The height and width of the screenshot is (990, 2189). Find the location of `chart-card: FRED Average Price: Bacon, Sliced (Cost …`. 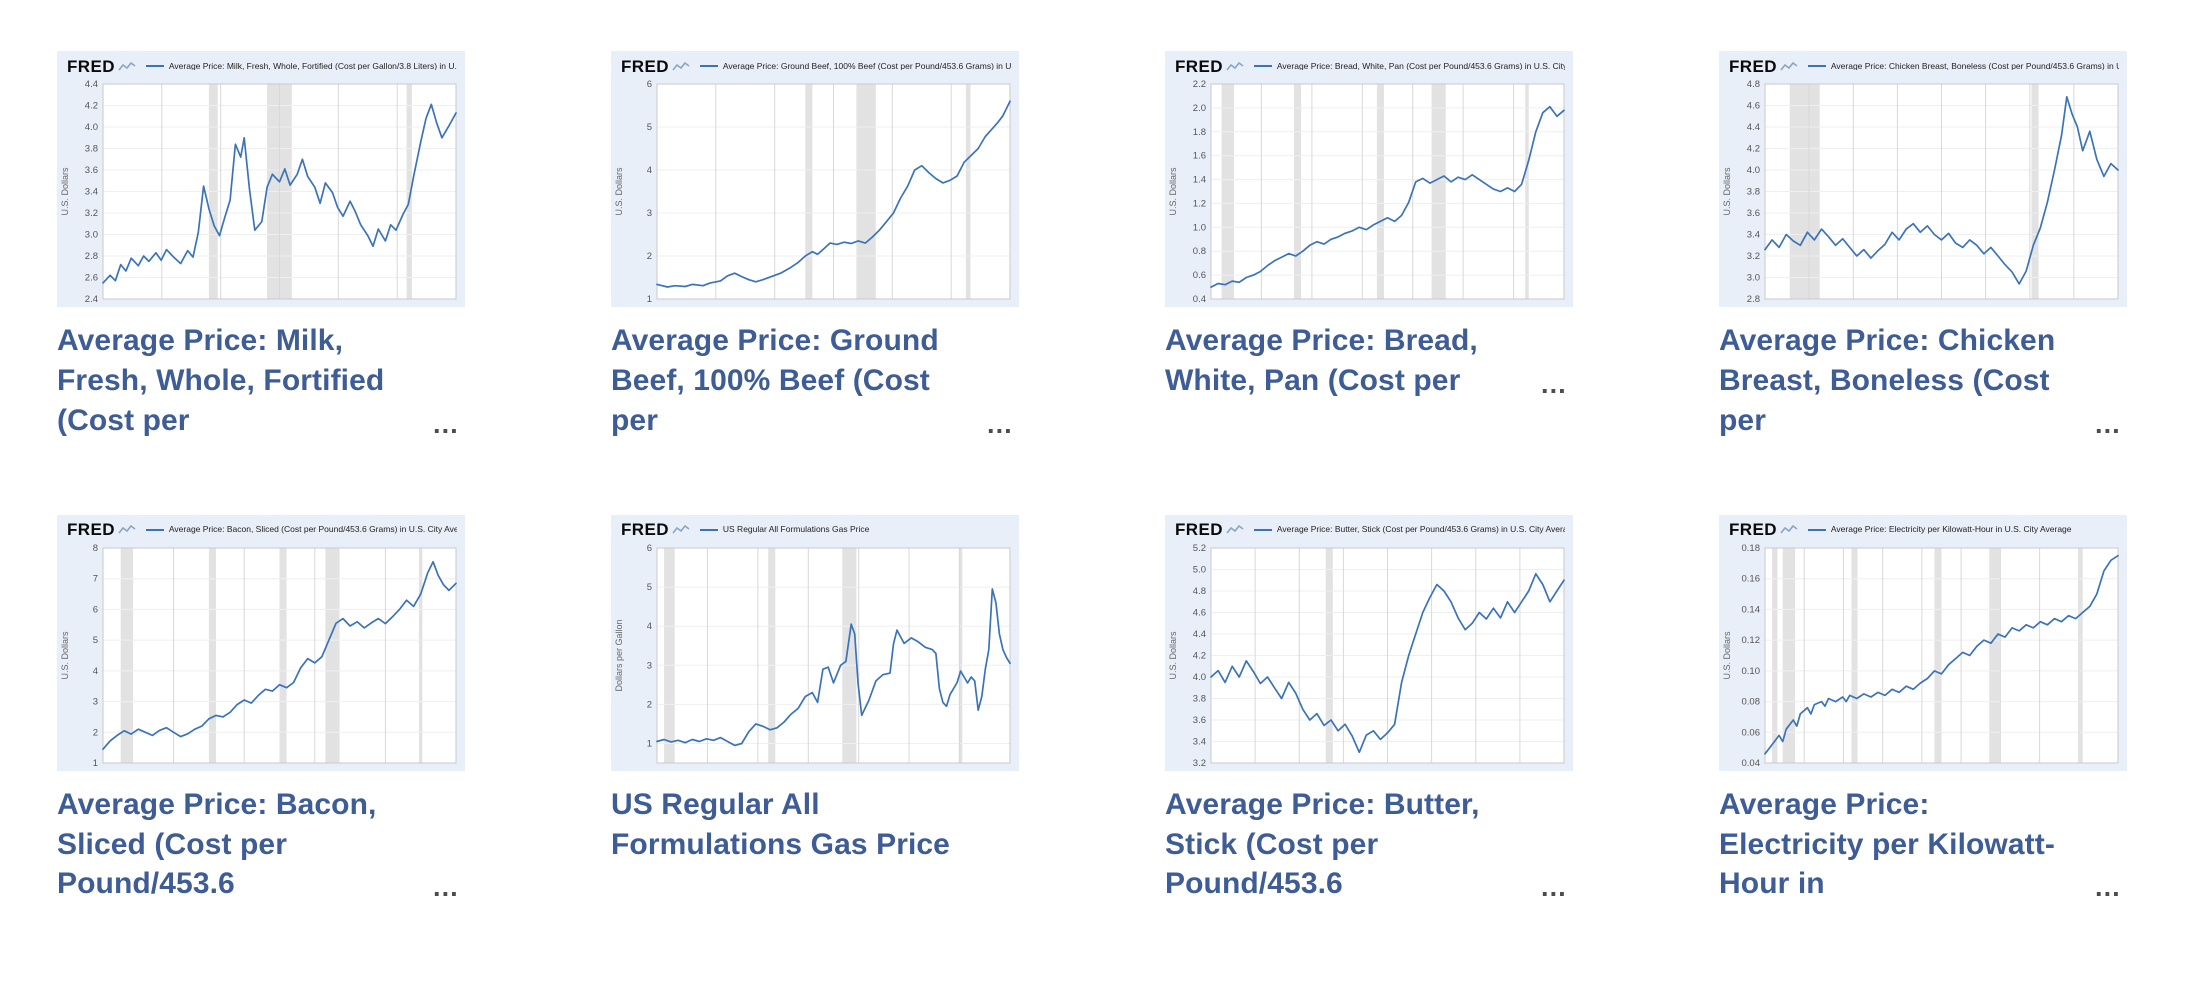

chart-card: FRED Average Price: Bacon, Sliced (Cost … is located at coordinates (261, 709).